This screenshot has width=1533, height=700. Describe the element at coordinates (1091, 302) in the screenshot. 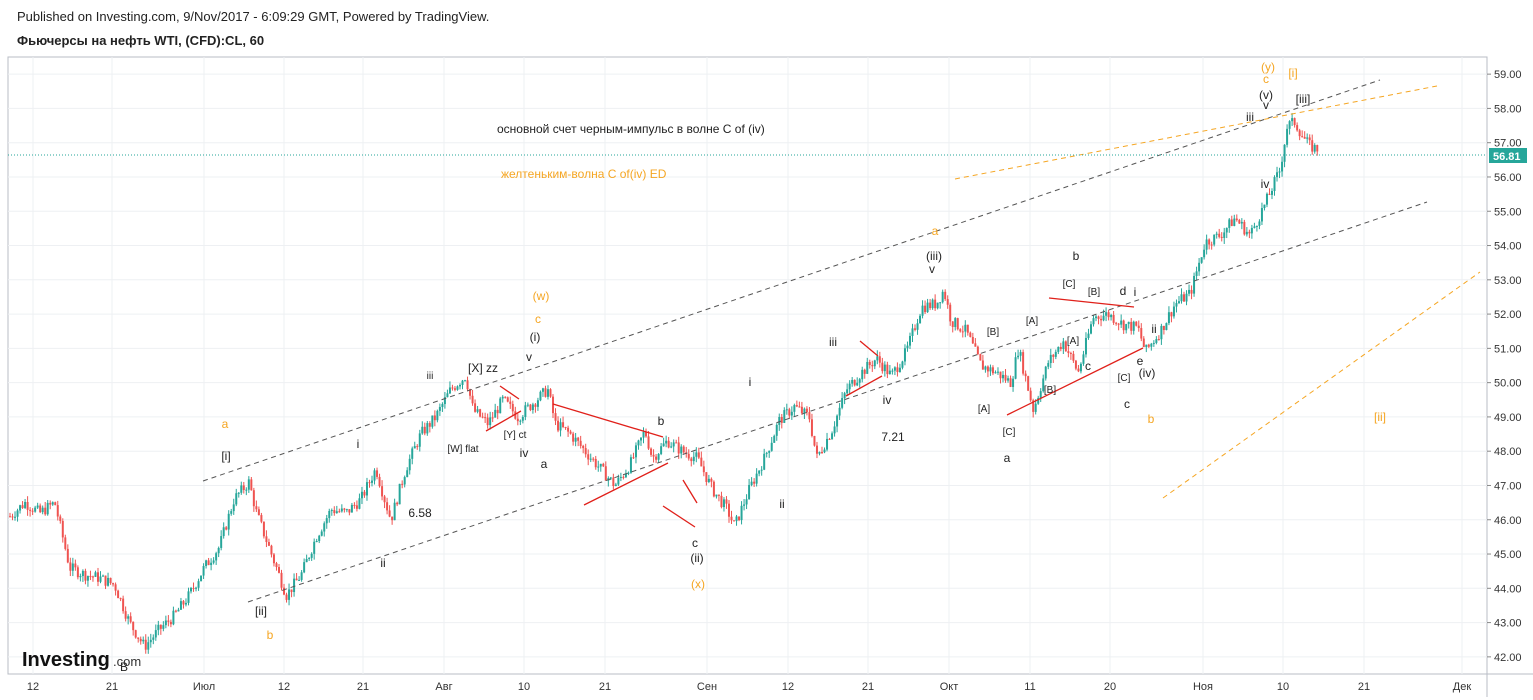

I see `ed-upper-line` at that location.